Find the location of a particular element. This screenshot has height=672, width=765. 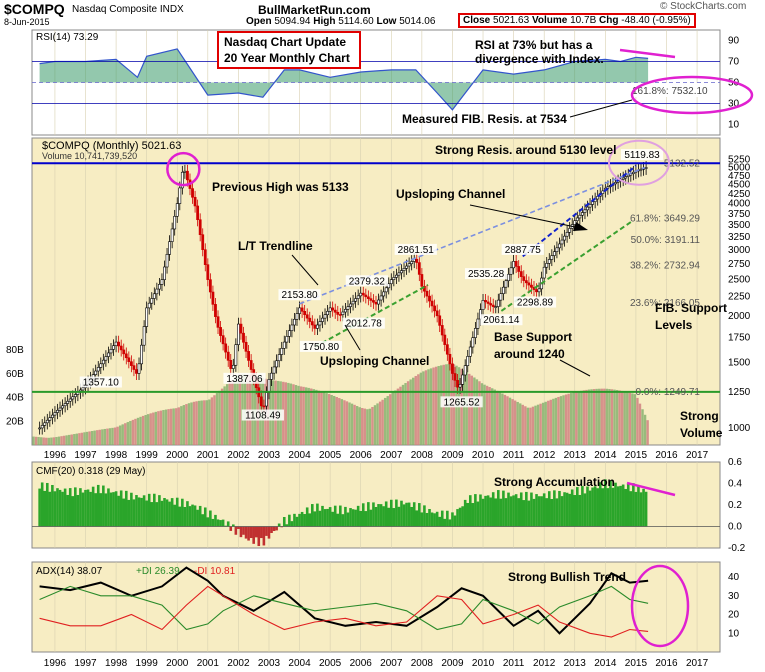

low-value: 5014.06 is located at coordinates (417, 21).